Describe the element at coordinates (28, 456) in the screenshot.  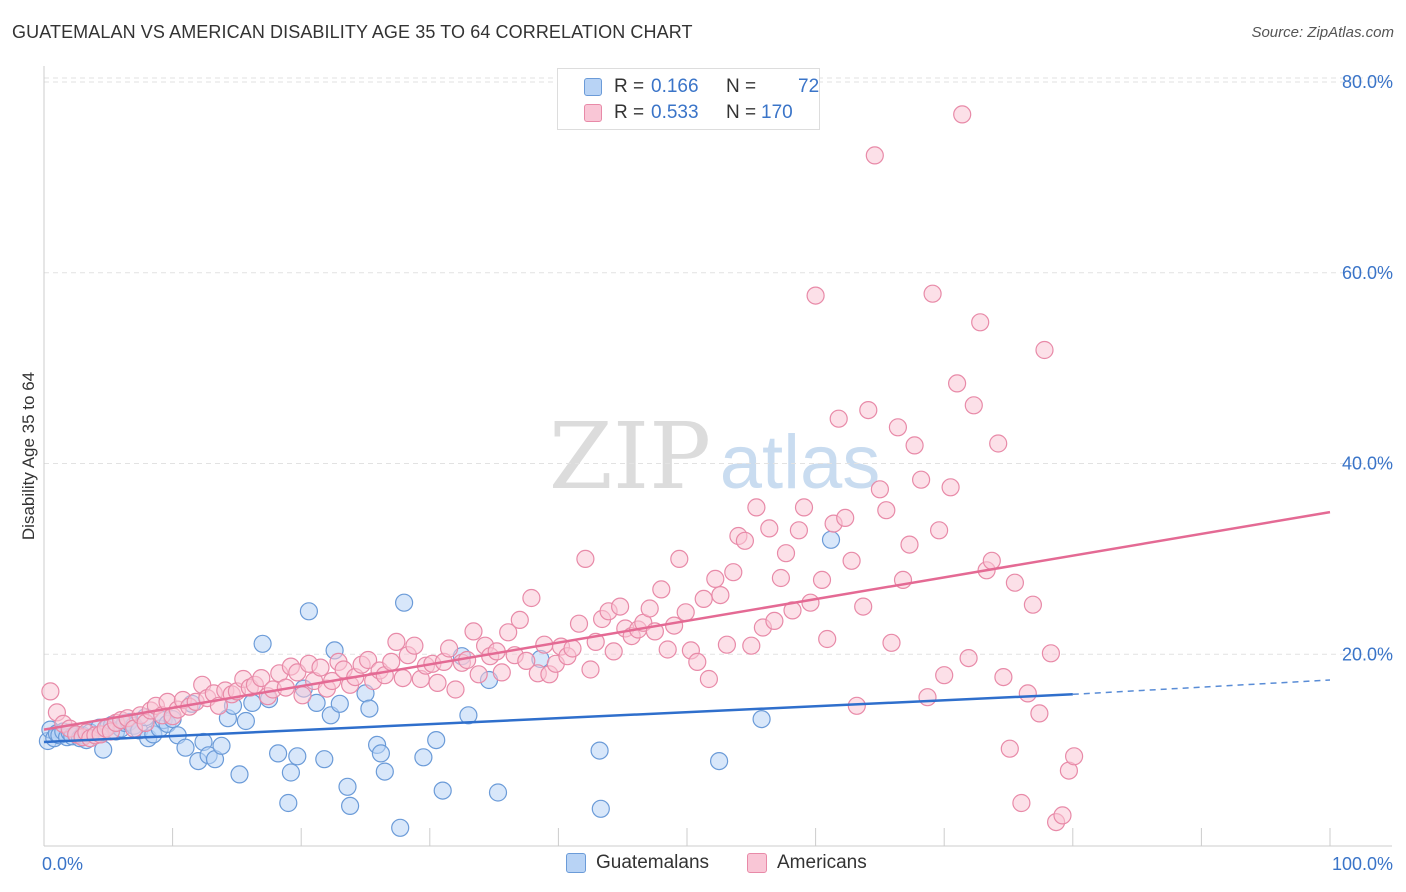
I see `y-axis-label: Disability Age 35 to 64` at that location.